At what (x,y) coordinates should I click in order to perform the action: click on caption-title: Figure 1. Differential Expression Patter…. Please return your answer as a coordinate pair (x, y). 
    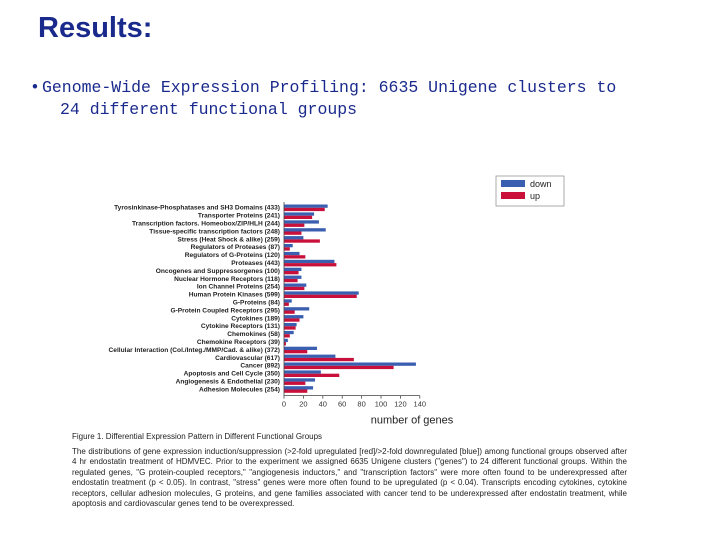
    Looking at the image, I should click on (197, 436).